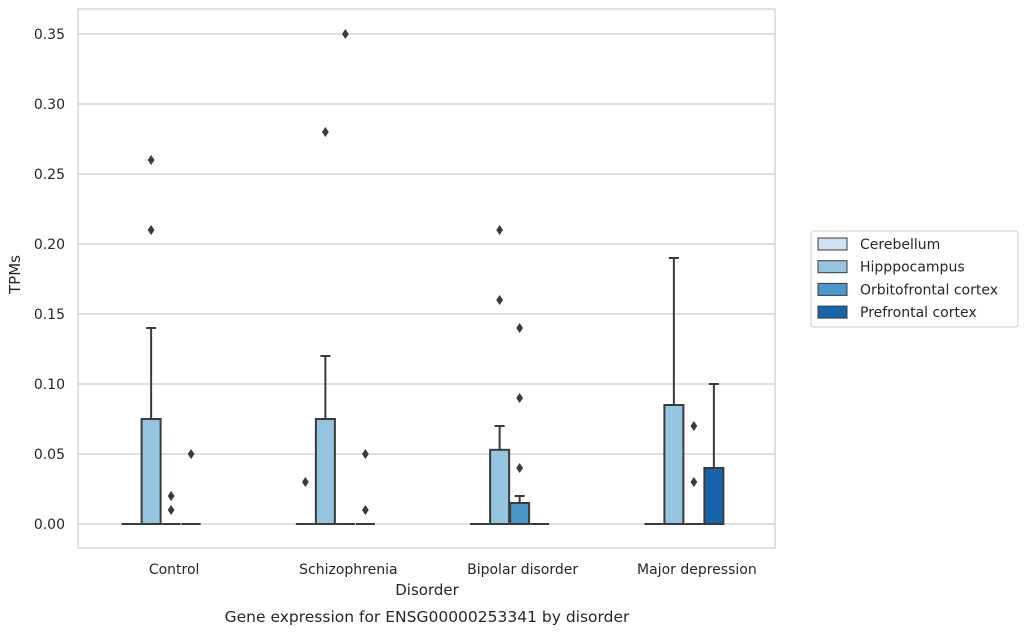  Describe the element at coordinates (174, 570) in the screenshot. I see `x-tick-label: Control` at that location.